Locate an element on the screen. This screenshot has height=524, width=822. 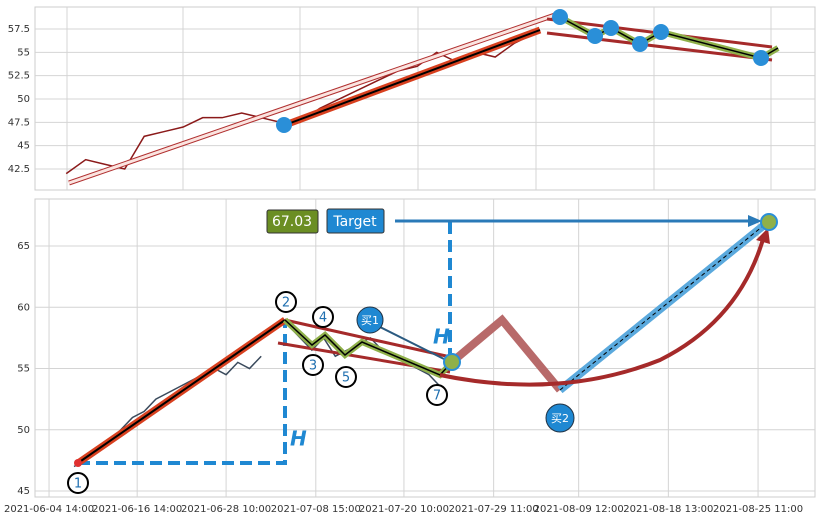
x-tick-label: 2021-06-28 10:00 is located at coordinates (226, 509).